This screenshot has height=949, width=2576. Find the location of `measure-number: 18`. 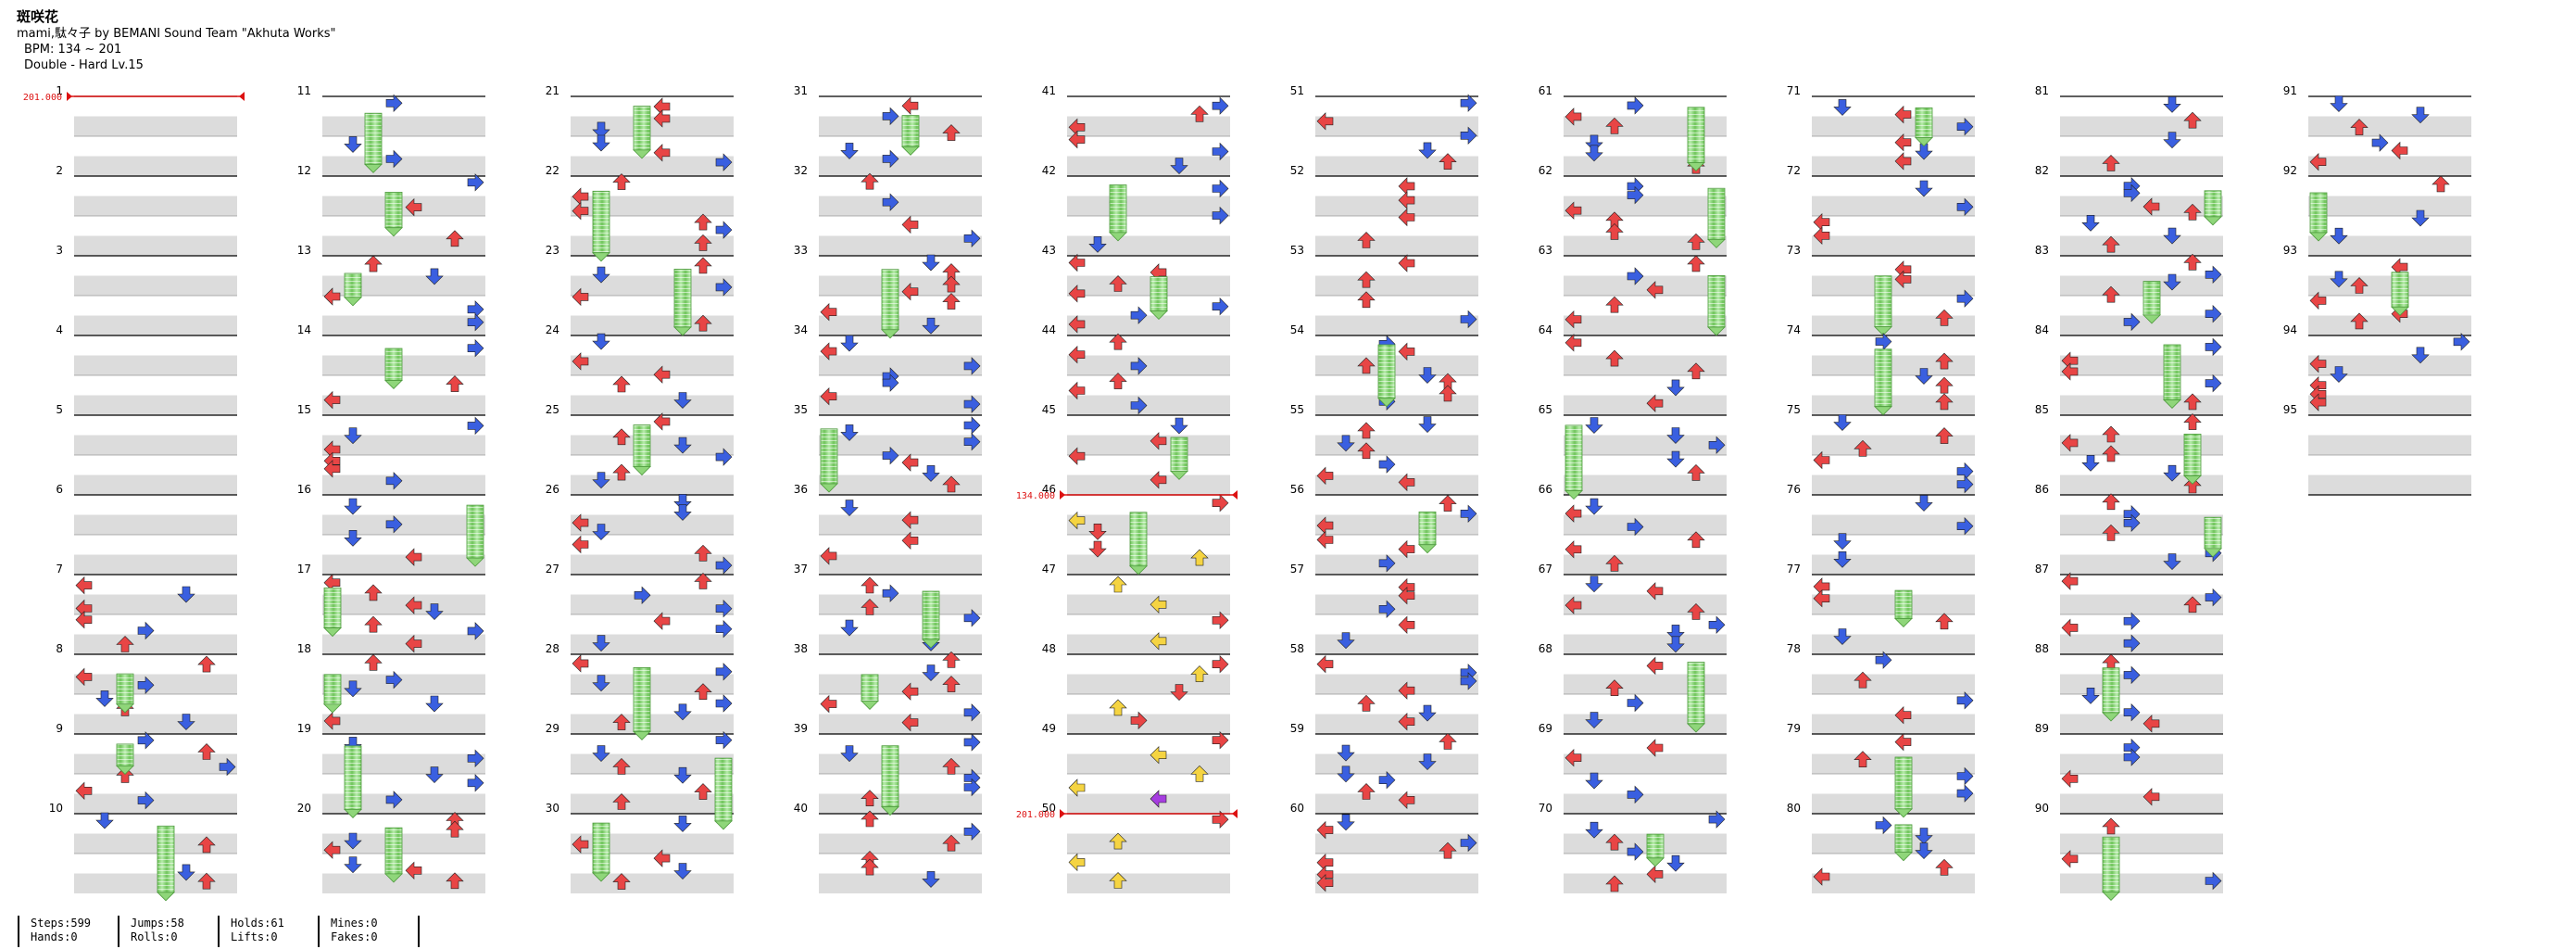

measure-number: 18 is located at coordinates (304, 648).